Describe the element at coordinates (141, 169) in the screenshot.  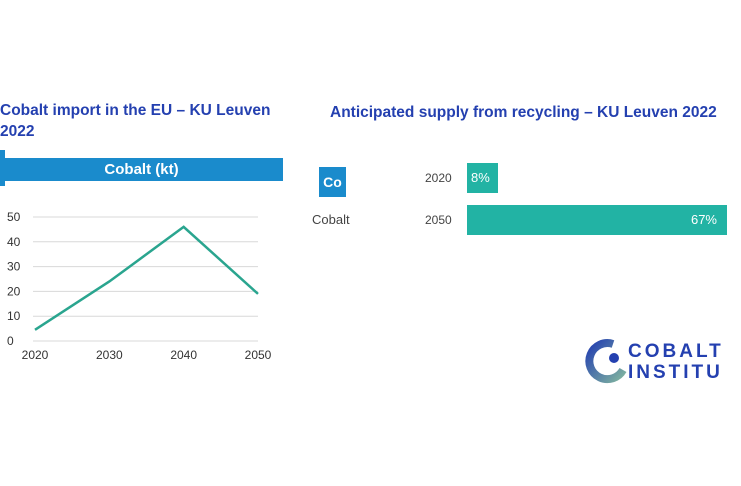
I see `line-chart-header: Cobalt (kt)` at that location.